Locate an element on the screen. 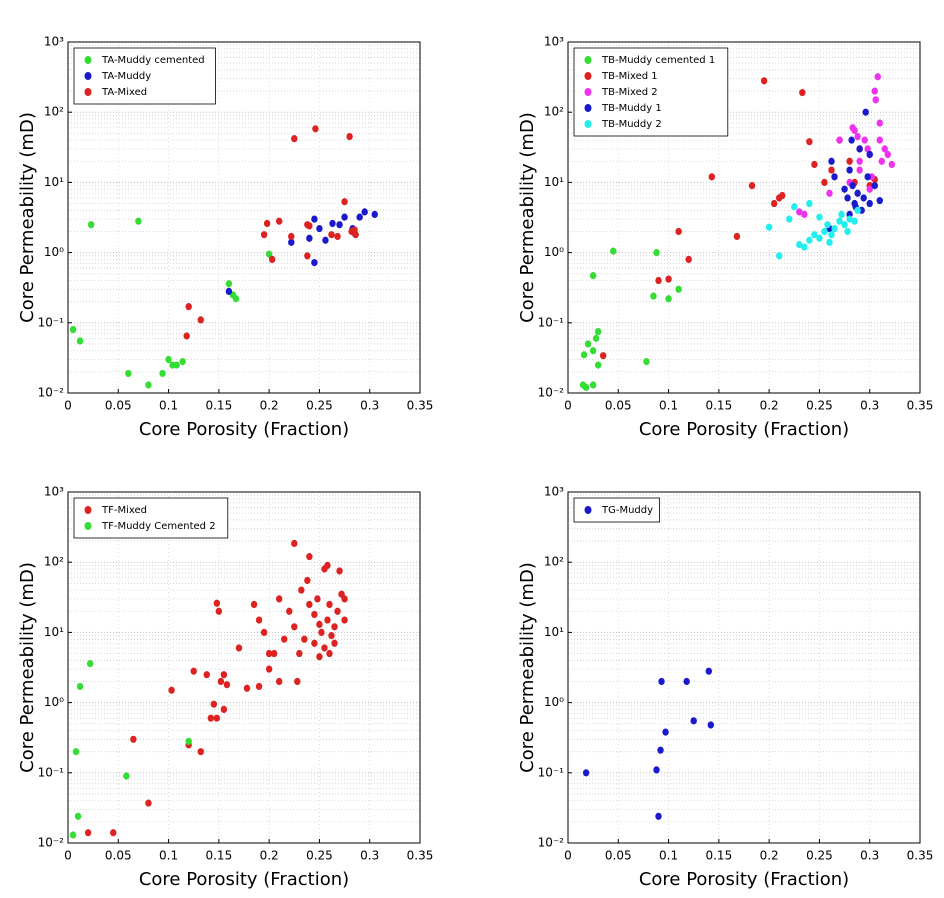  x-tick-label: 0 is located at coordinates (568, 406).